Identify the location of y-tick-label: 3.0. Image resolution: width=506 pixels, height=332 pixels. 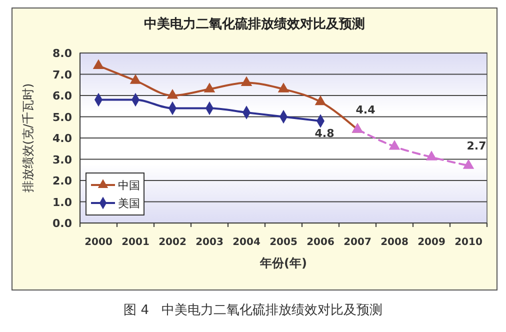
(62, 159).